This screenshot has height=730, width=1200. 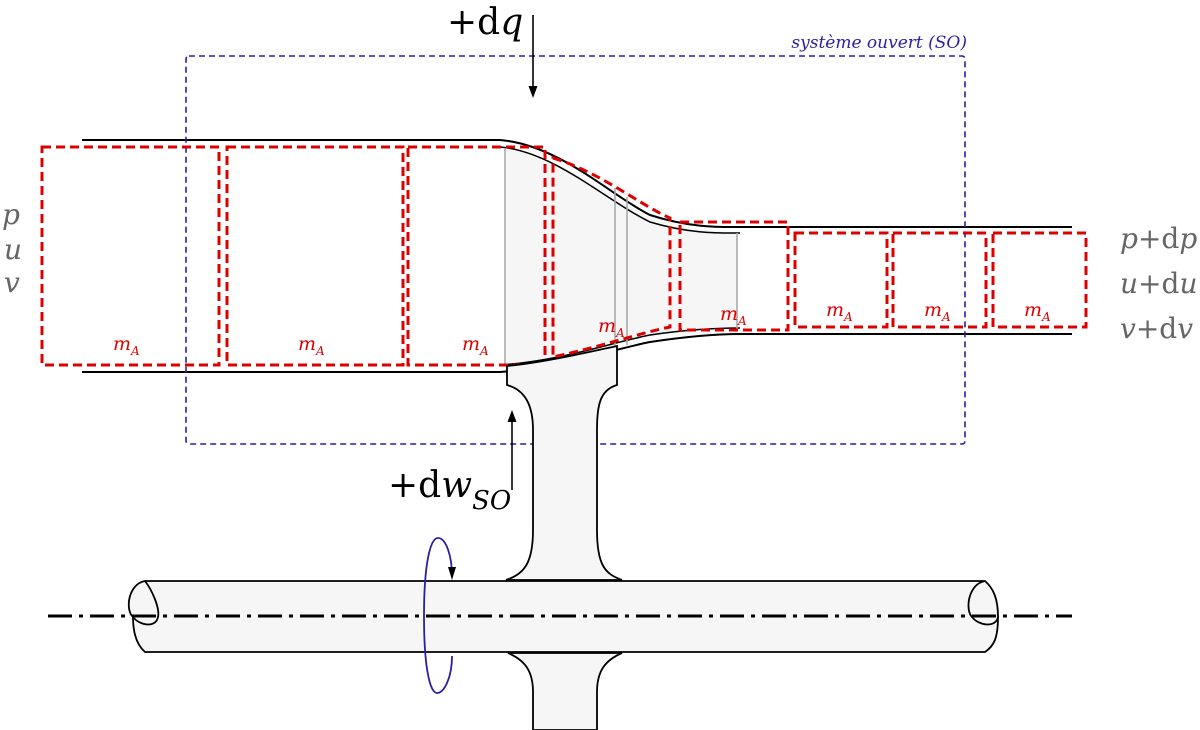 I want to click on mass-label-6: mA, so click(x=839, y=311).